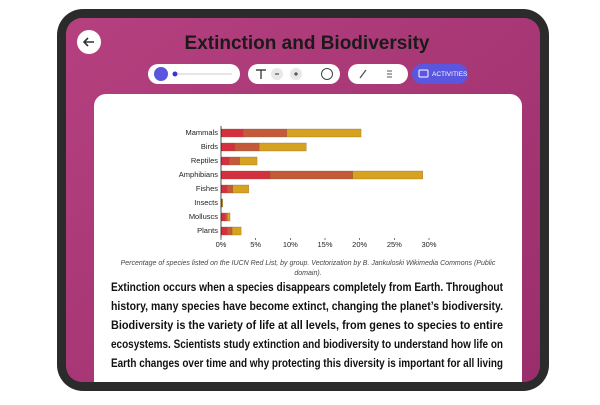 This screenshot has height=405, width=600. I want to click on tools-pill, so click(378, 74).